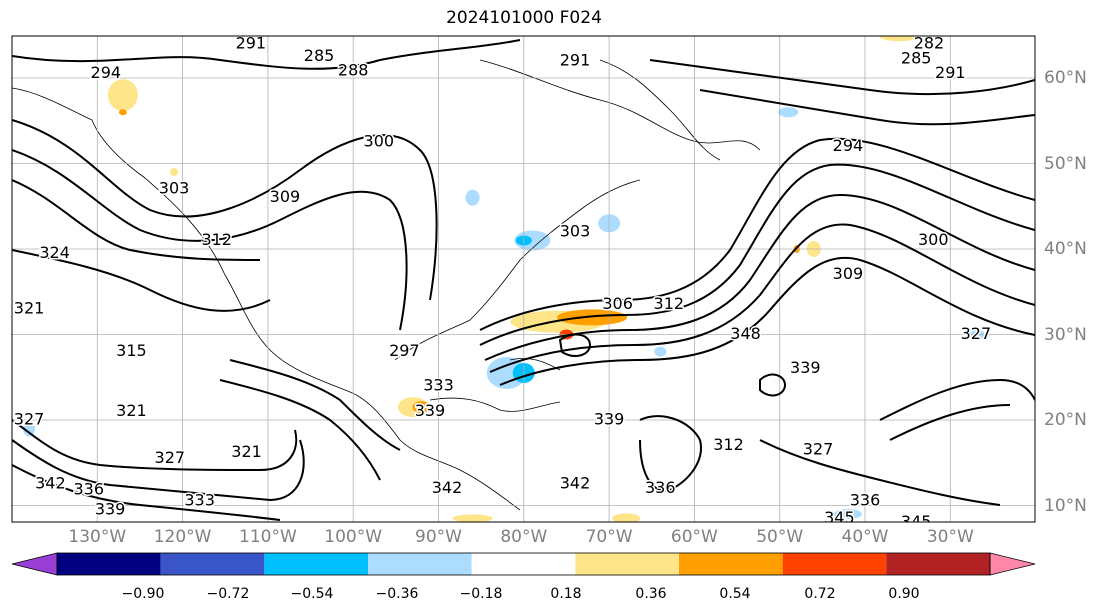 The height and width of the screenshot is (615, 1105). What do you see at coordinates (1065, 505) in the screenshot?
I see `latitude-label: 10°N` at bounding box center [1065, 505].